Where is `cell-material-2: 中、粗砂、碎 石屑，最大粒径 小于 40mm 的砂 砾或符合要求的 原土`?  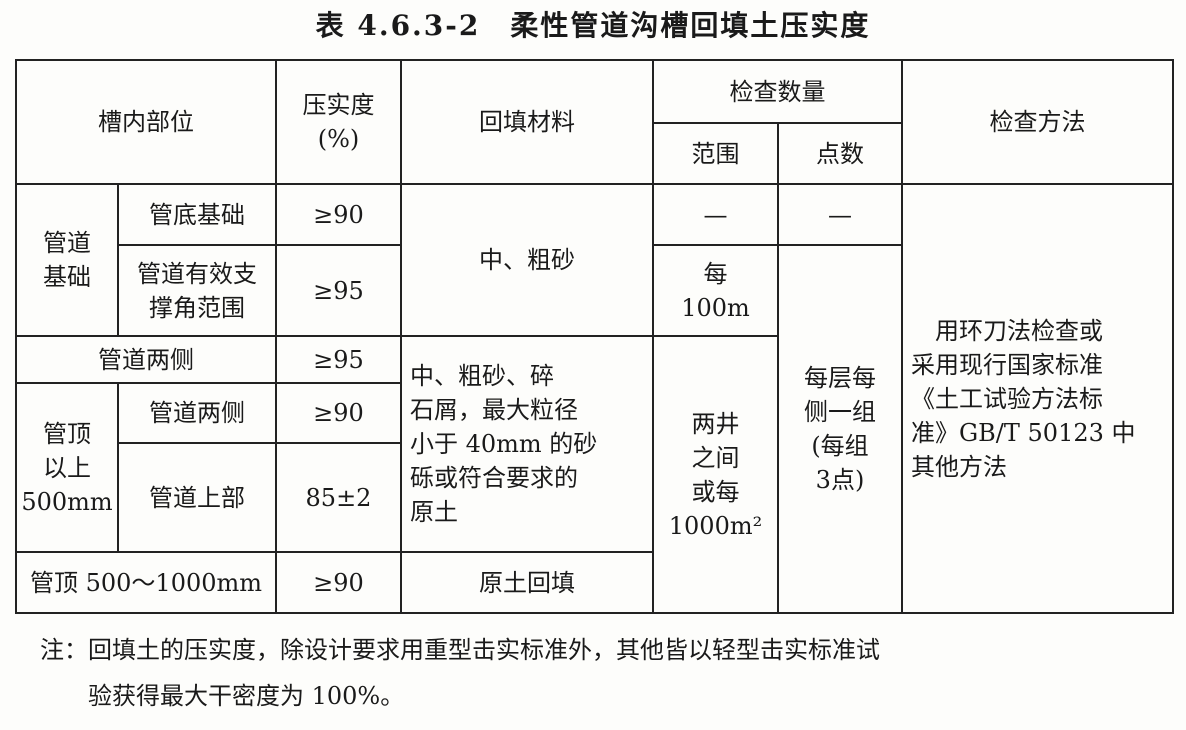
cell-material-2: 中、粗砂、碎 石屑，最大粒径 小于 40mm 的砂 砾或符合要求的 原土 is located at coordinates (527, 444).